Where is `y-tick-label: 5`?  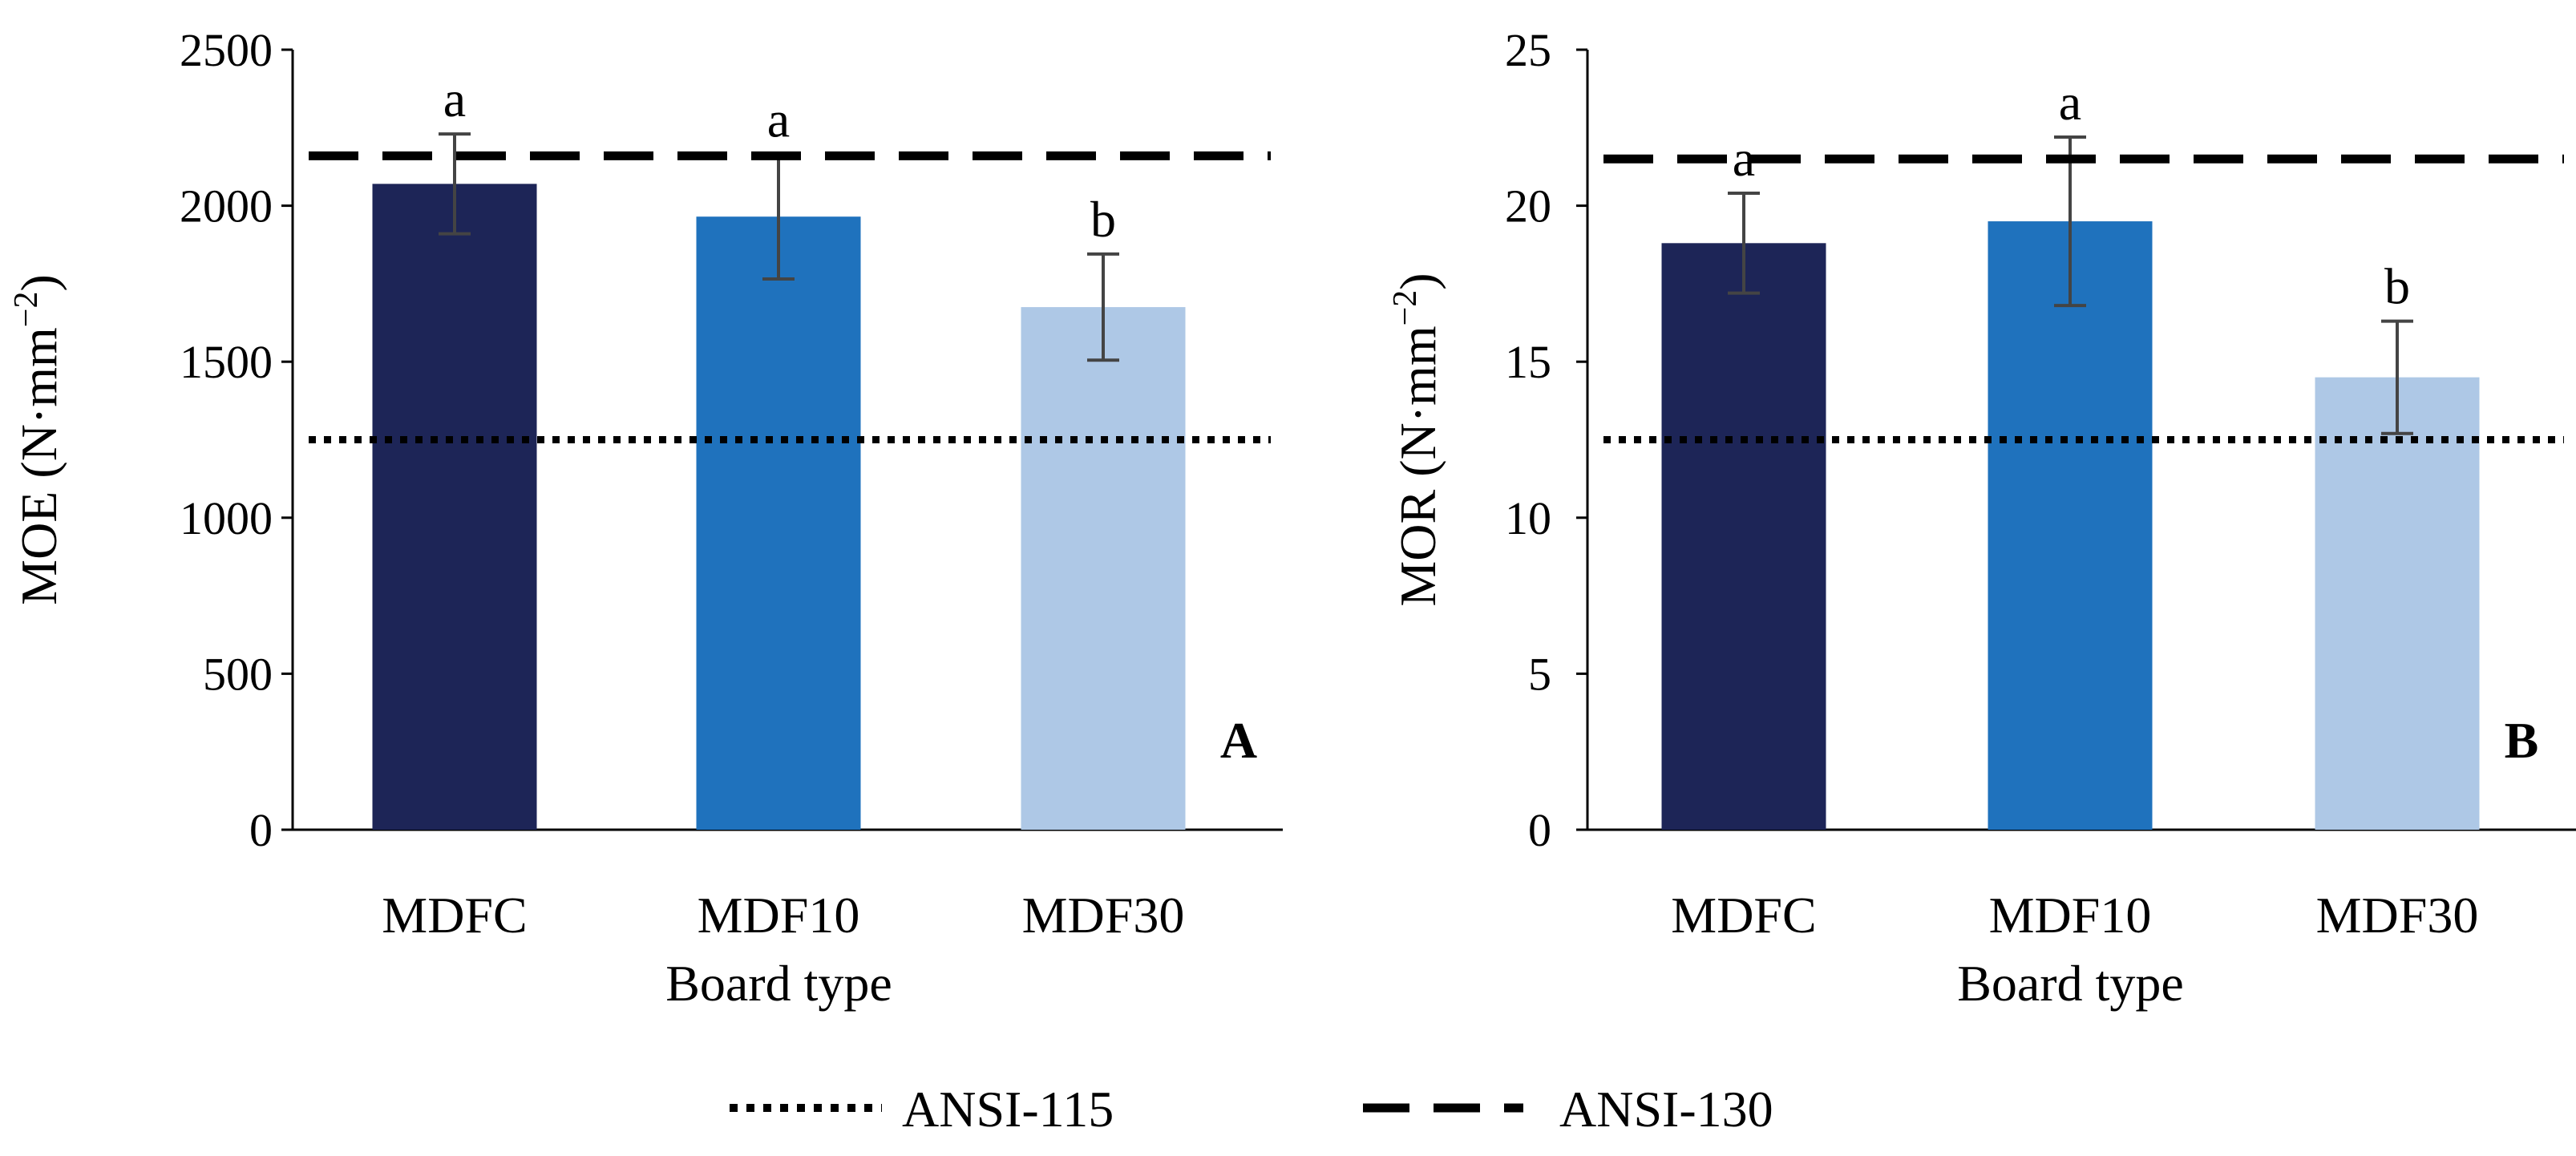
y-tick-label: 5 is located at coordinates (1539, 674).